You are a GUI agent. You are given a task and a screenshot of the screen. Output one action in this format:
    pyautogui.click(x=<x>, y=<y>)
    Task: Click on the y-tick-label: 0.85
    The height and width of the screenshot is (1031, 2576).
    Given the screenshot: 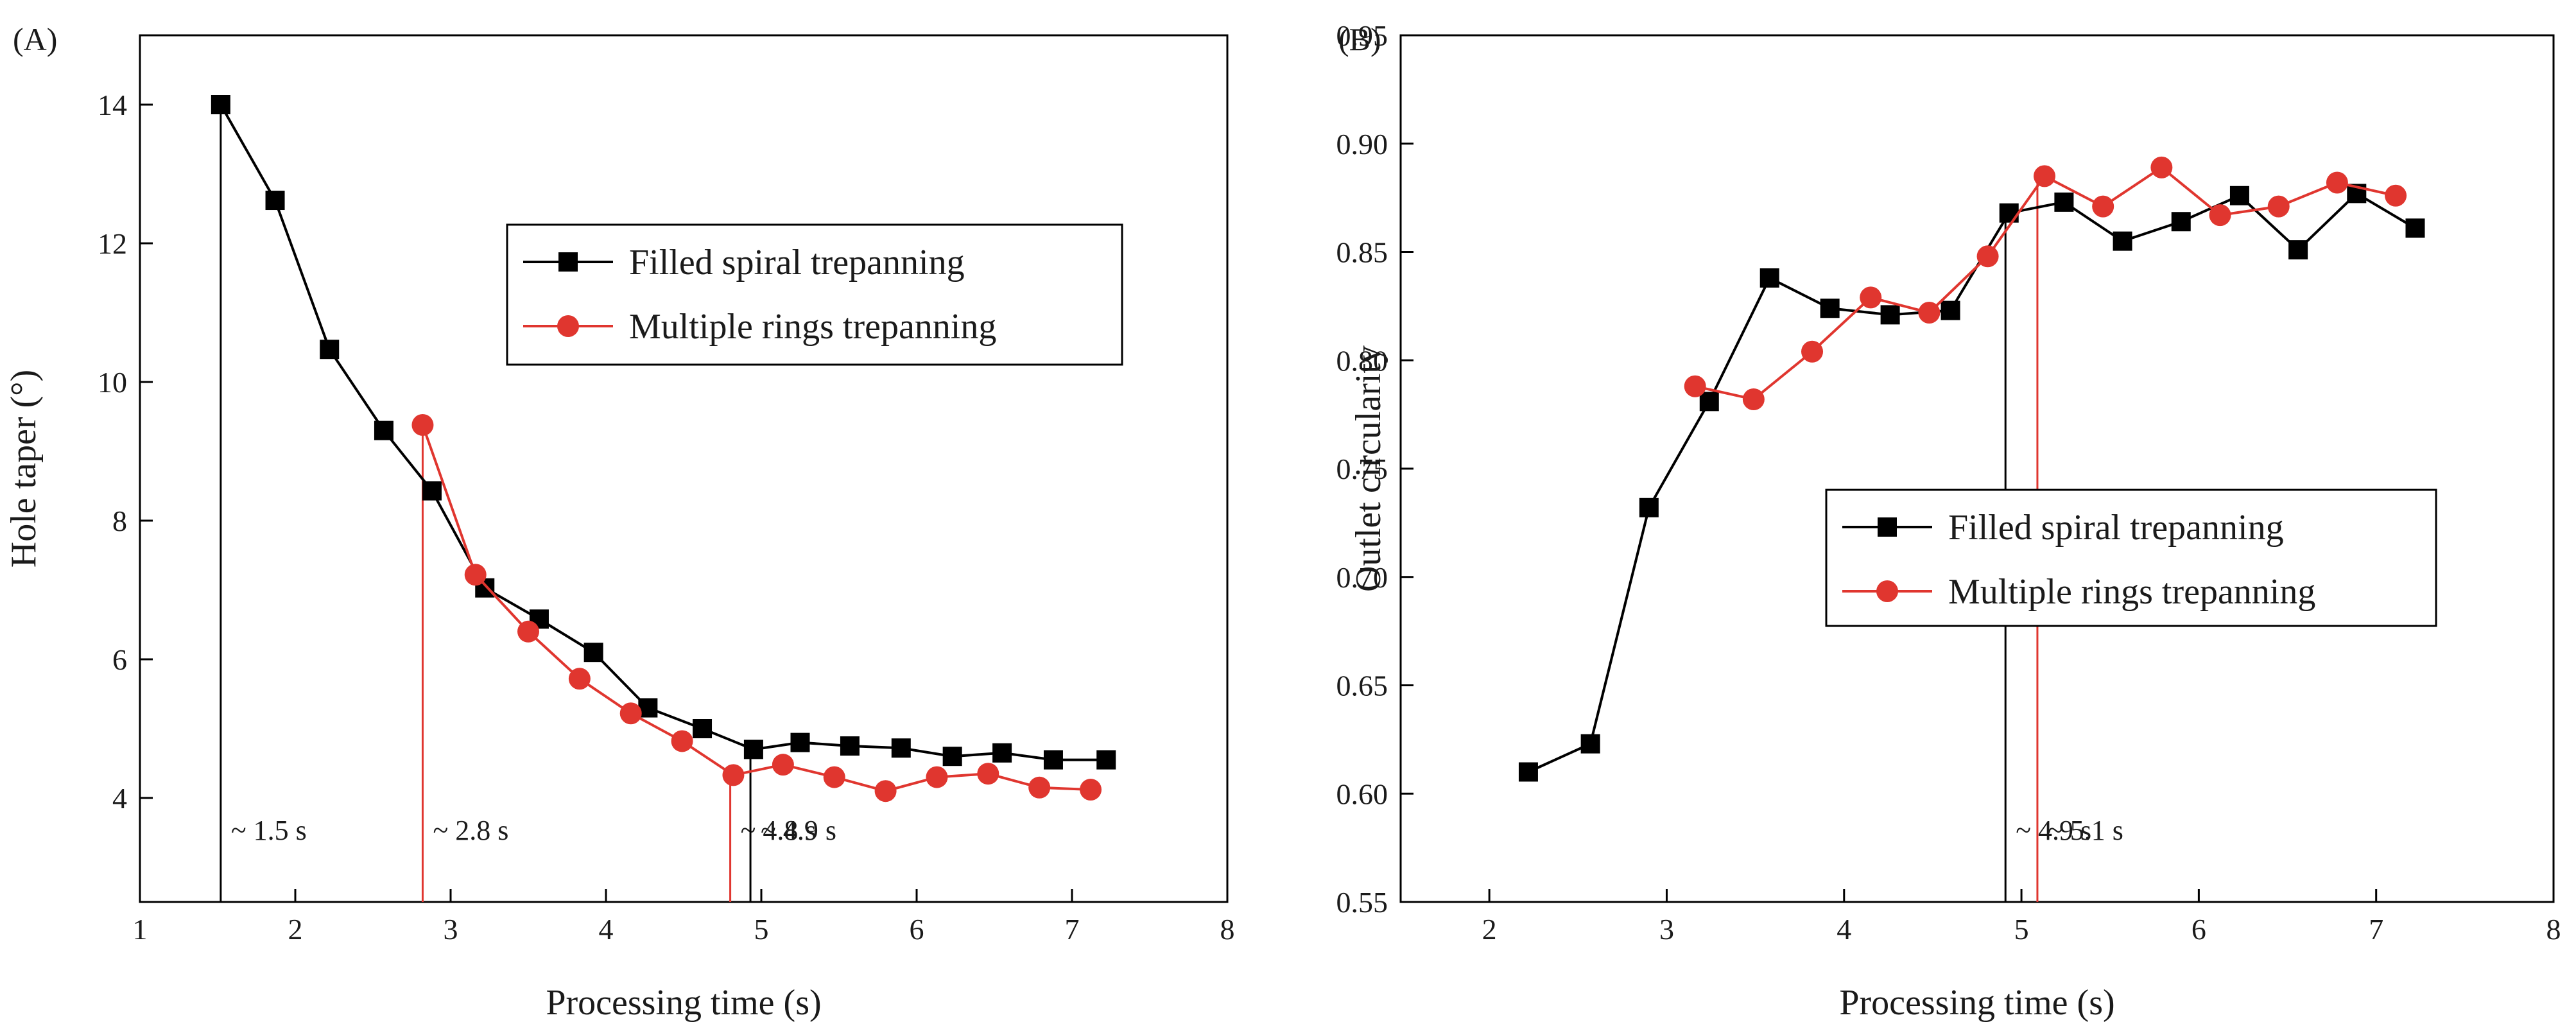 What is the action you would take?
    pyautogui.click(x=1362, y=252)
    